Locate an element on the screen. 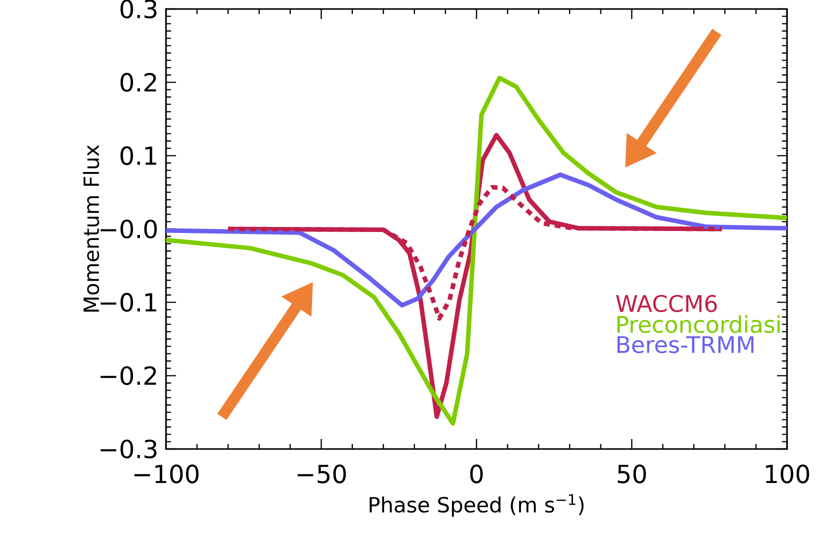 The height and width of the screenshot is (545, 839). y-tick-label: 0.2 is located at coordinates (138, 82).